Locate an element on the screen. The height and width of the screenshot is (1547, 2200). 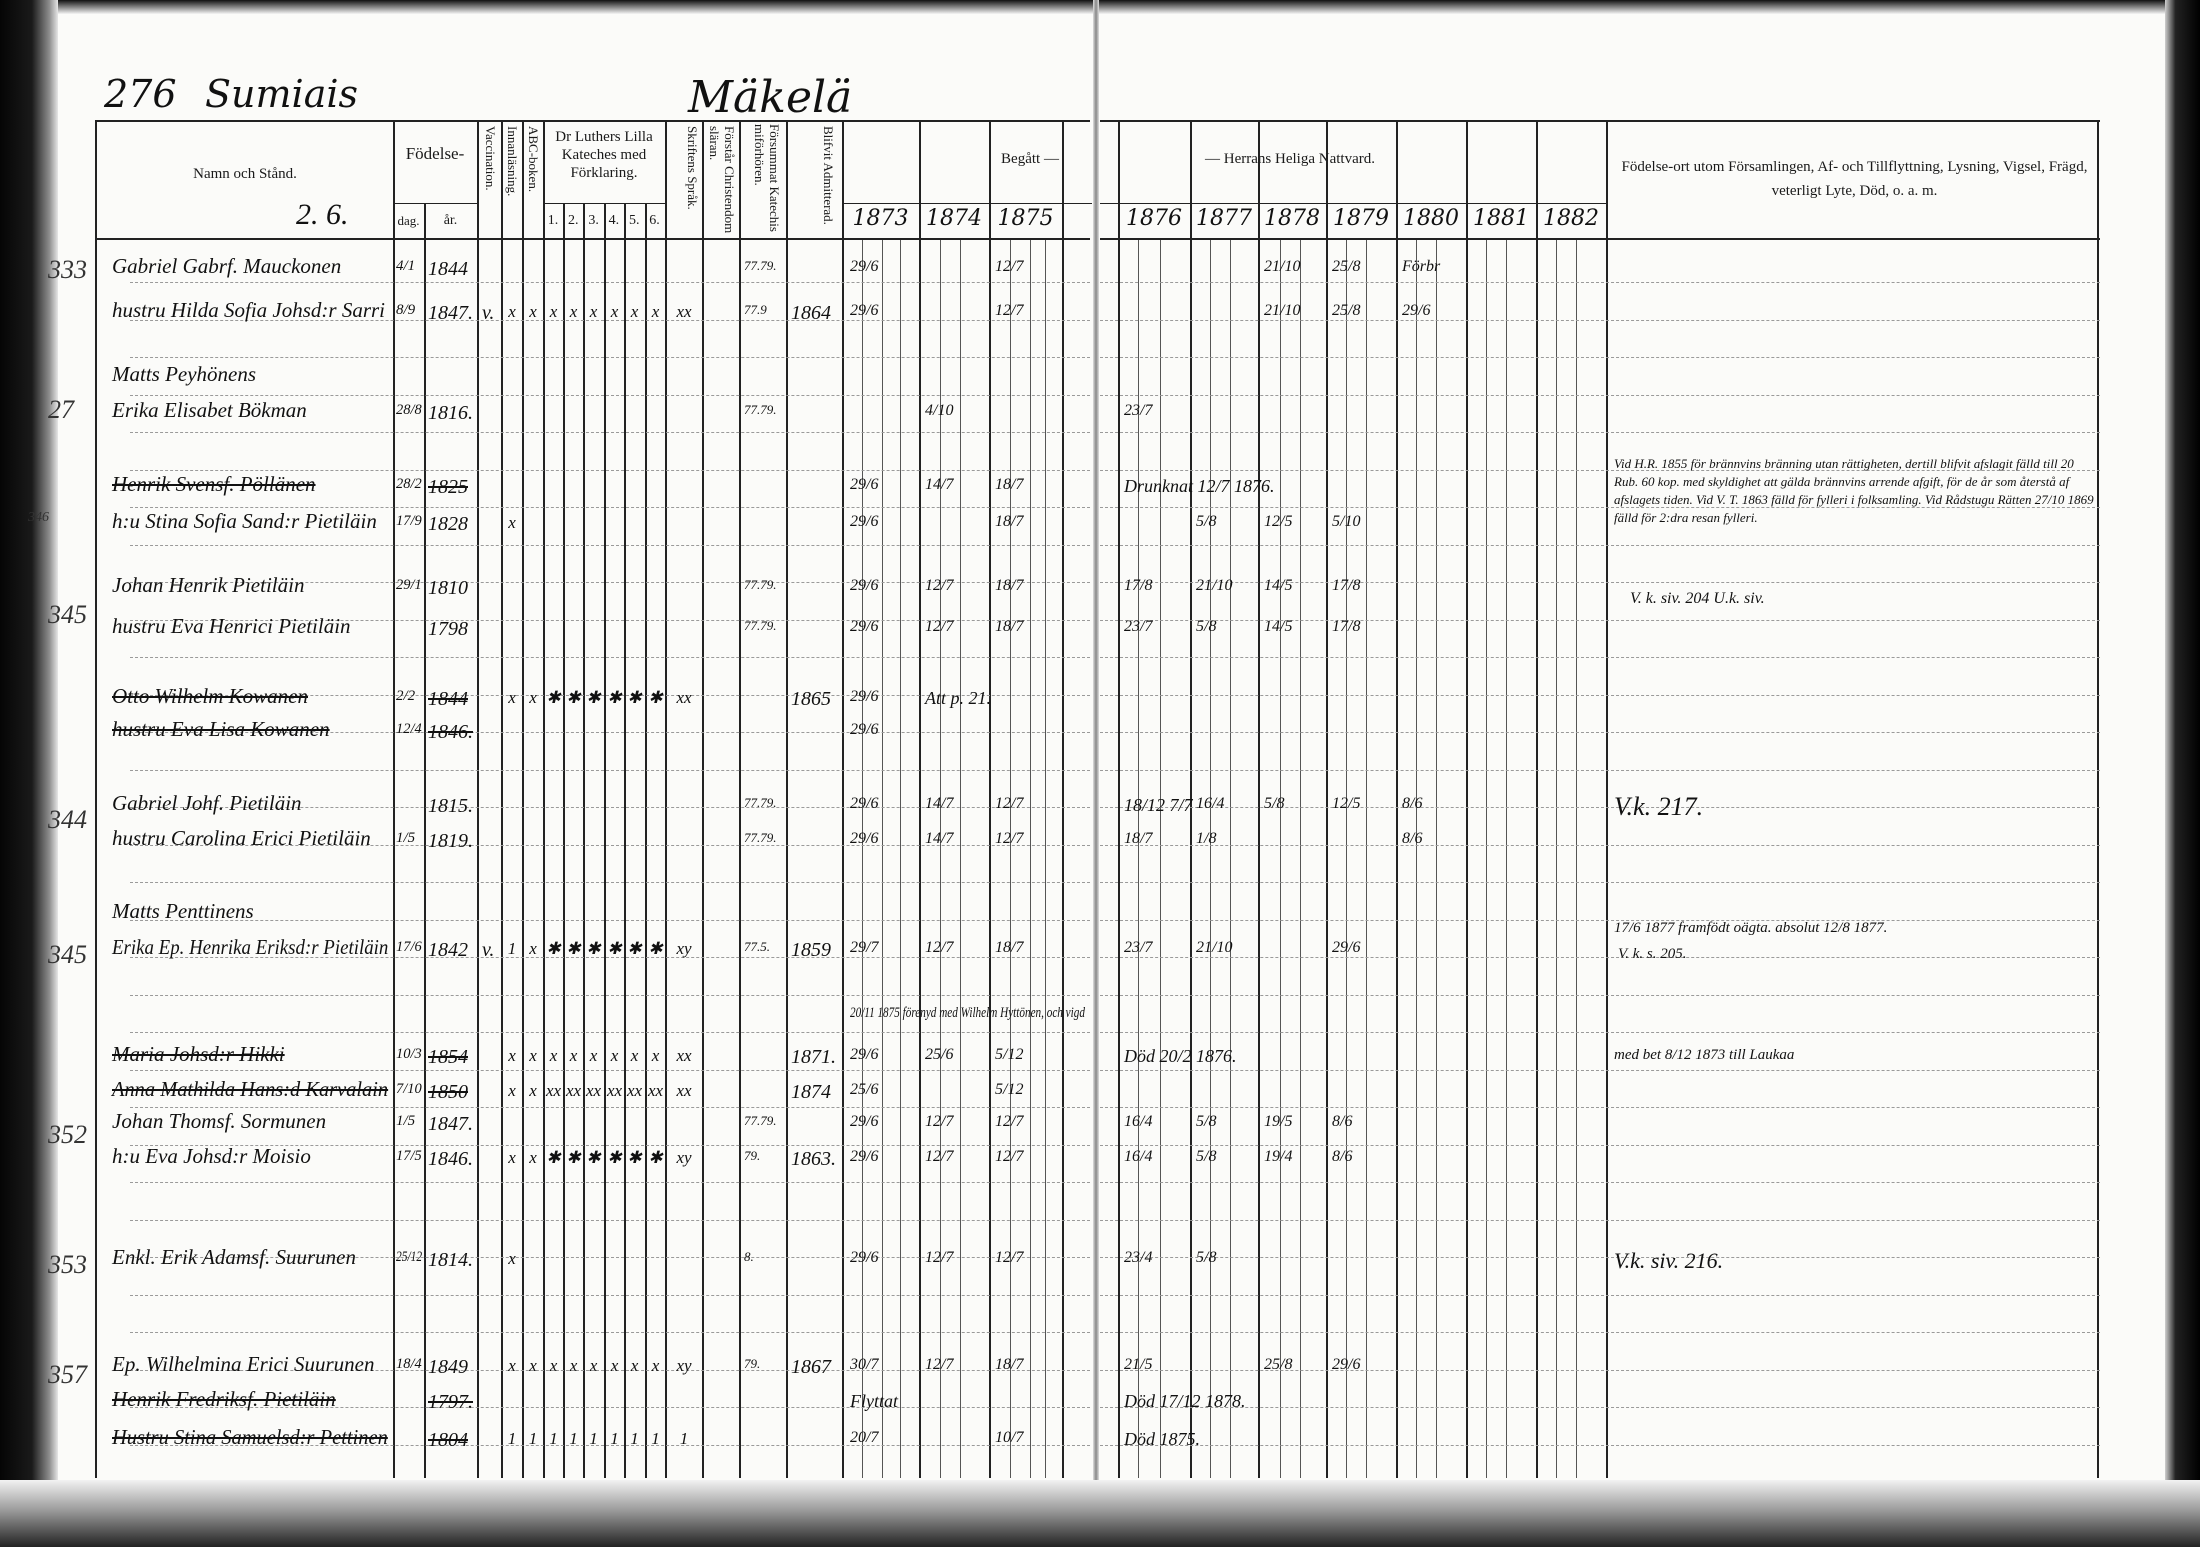
header-bottom-rule is located at coordinates (592, 239).